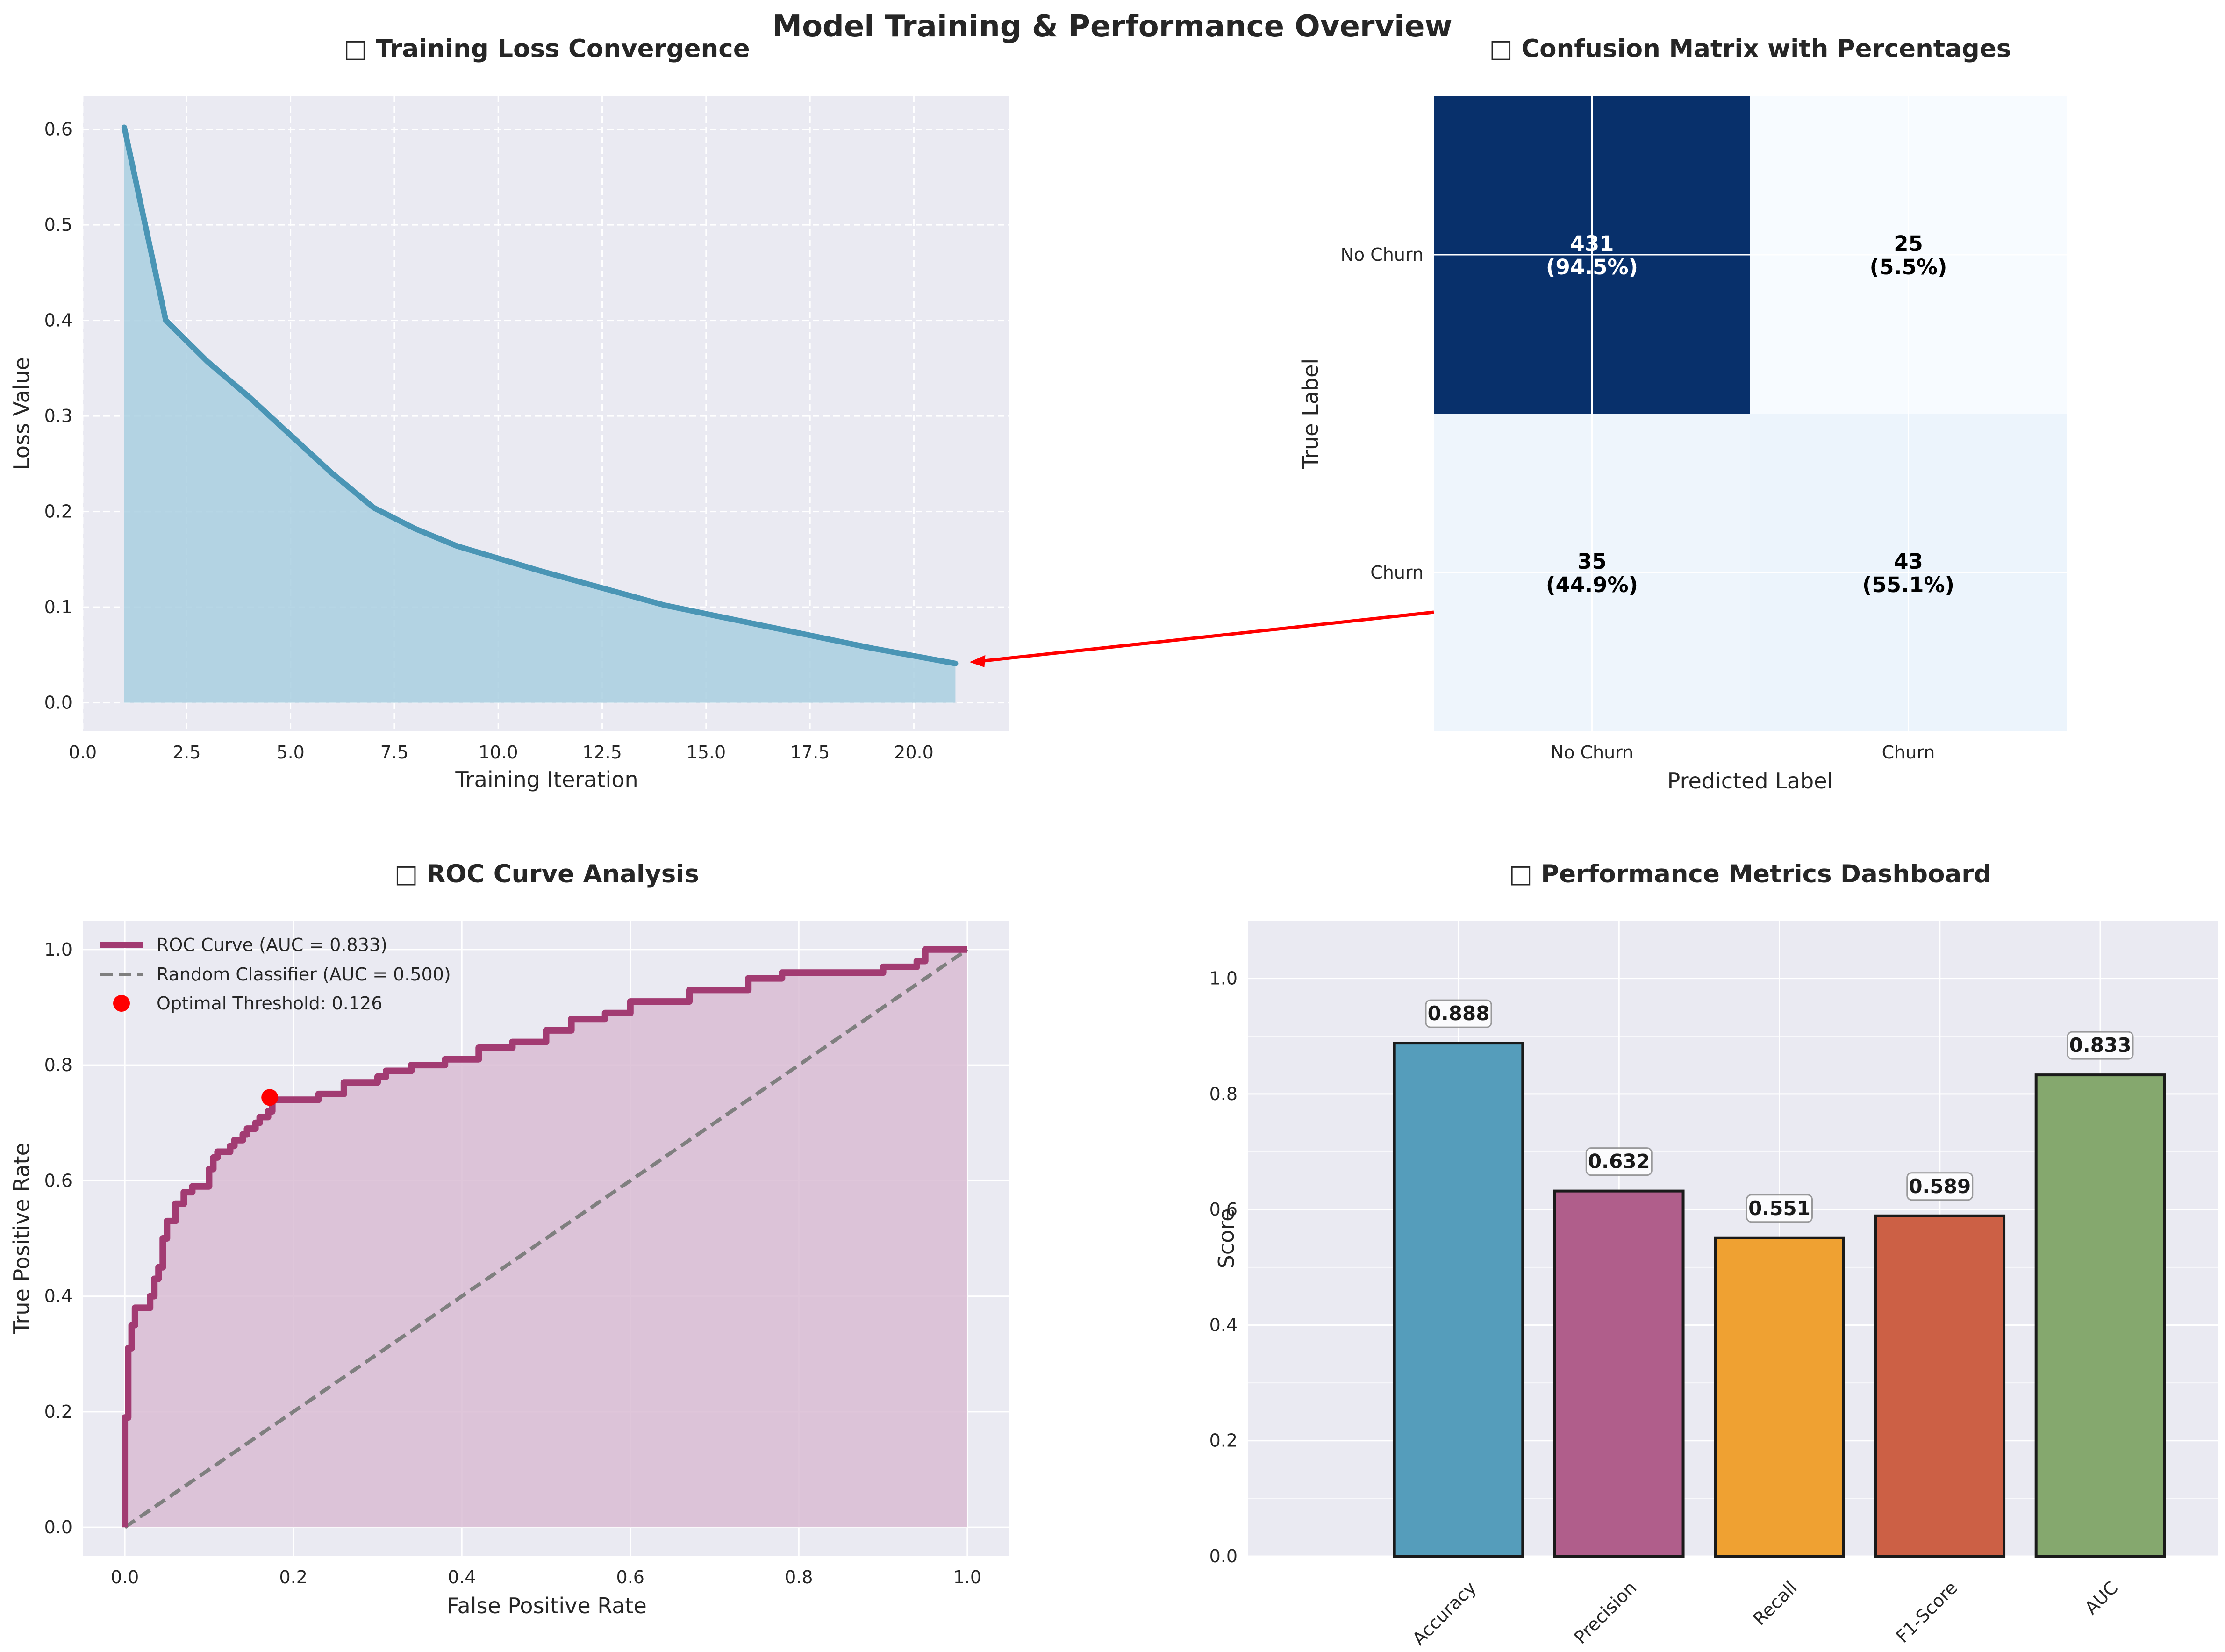  Describe the element at coordinates (58, 1412) in the screenshot. I see `roc-y-tick-label: 0.2` at that location.